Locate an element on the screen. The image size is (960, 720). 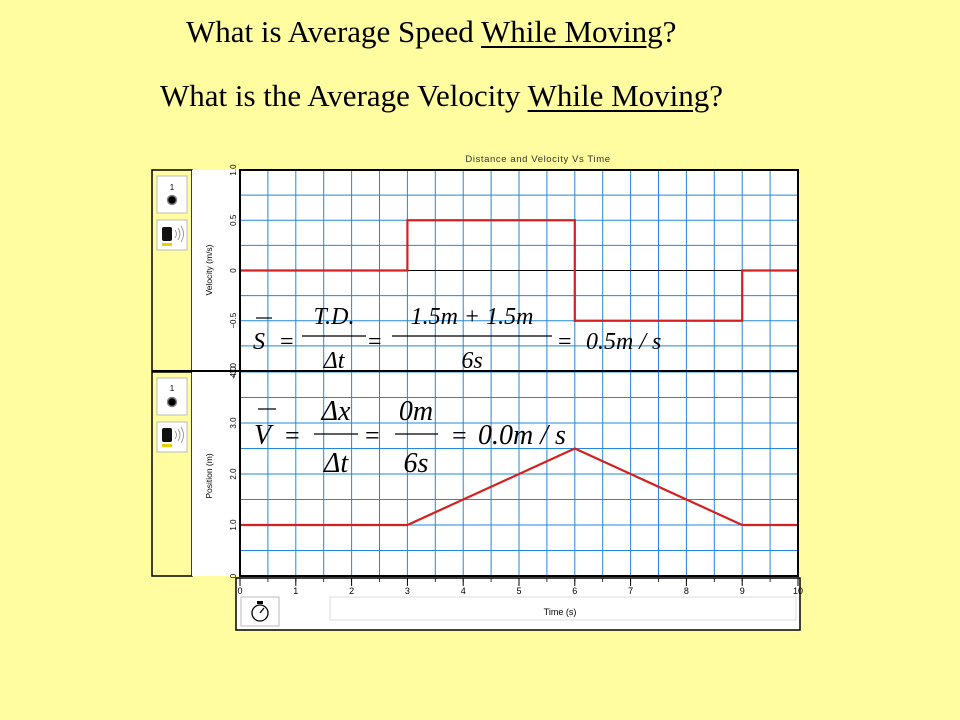
time-tick-label: 2 is located at coordinates (351, 591).